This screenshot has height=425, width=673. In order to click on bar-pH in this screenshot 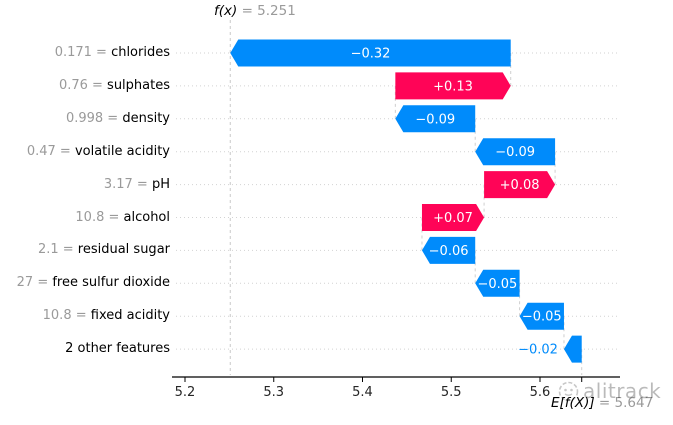, I will do `click(520, 185)`.